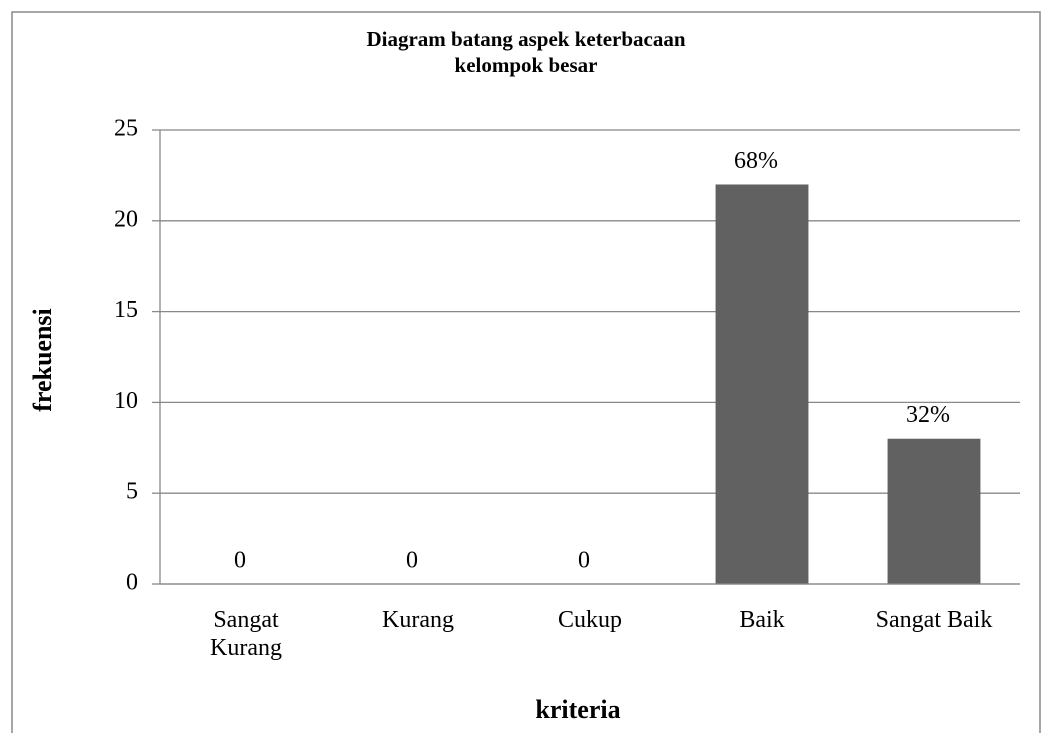 Image resolution: width=1053 pixels, height=733 pixels. Describe the element at coordinates (589, 620) in the screenshot. I see `x-tick-label: Cukup` at that location.